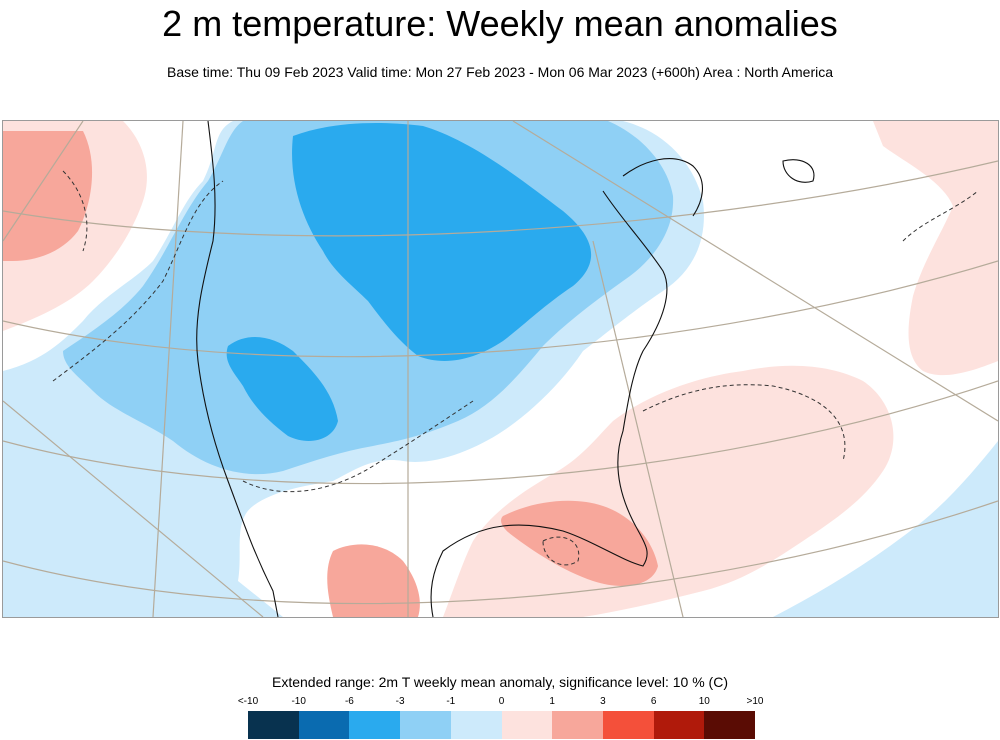 The image size is (1000, 740). Describe the element at coordinates (442, 242) in the screenshot. I see `cold-anomaly-strong-region` at that location.